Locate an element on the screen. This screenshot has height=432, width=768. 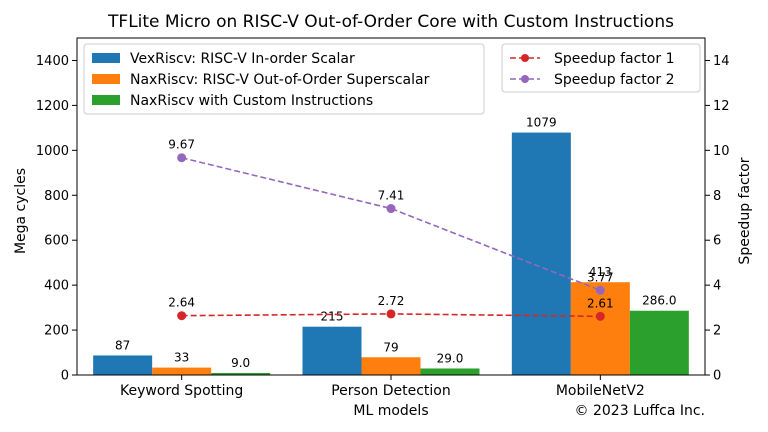
y2-tick-label: 2 is located at coordinates (717, 331).